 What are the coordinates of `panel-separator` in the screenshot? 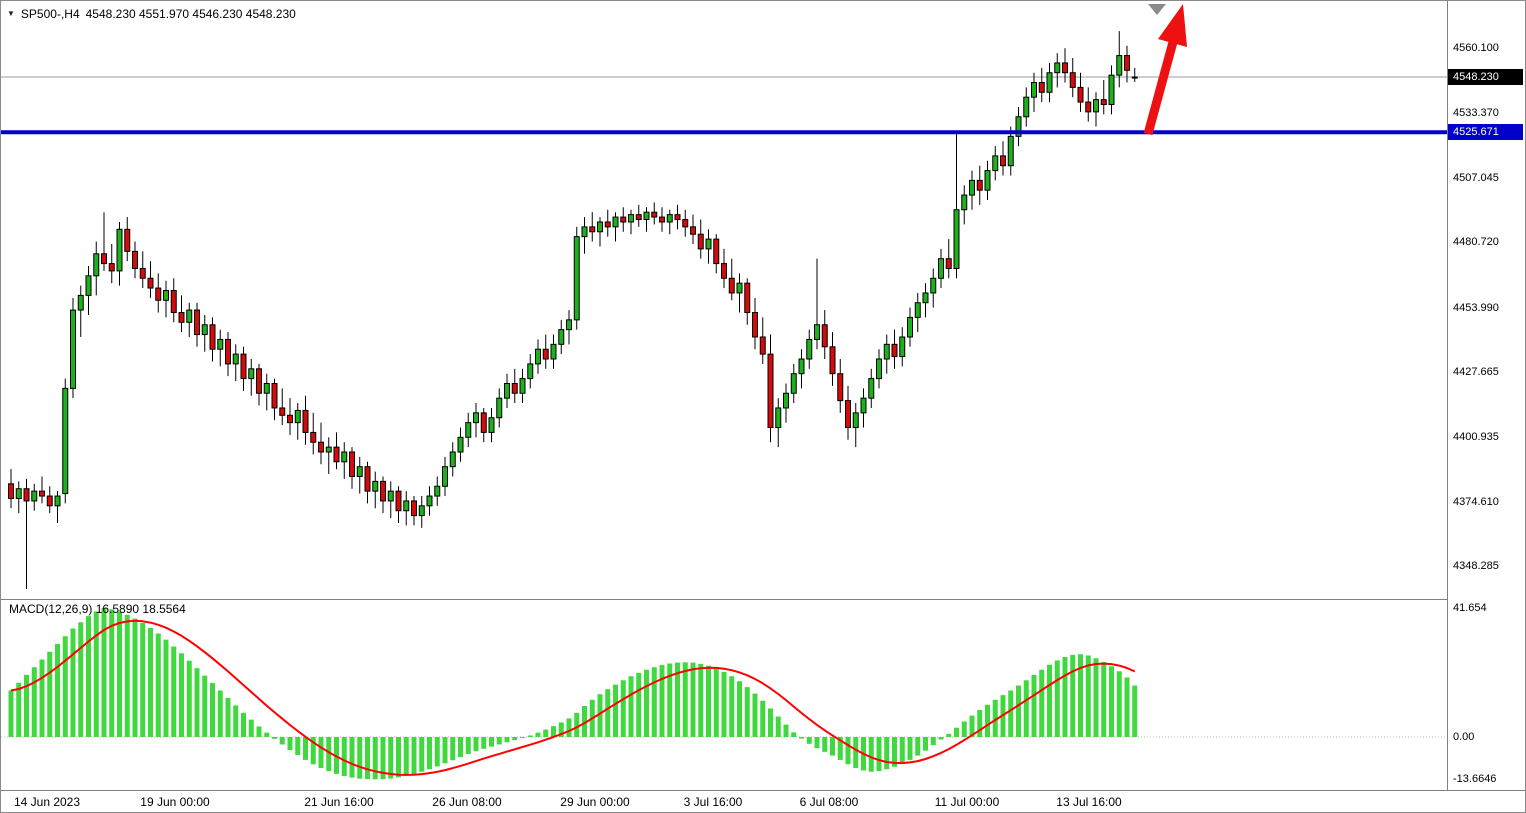 It's located at (763, 599).